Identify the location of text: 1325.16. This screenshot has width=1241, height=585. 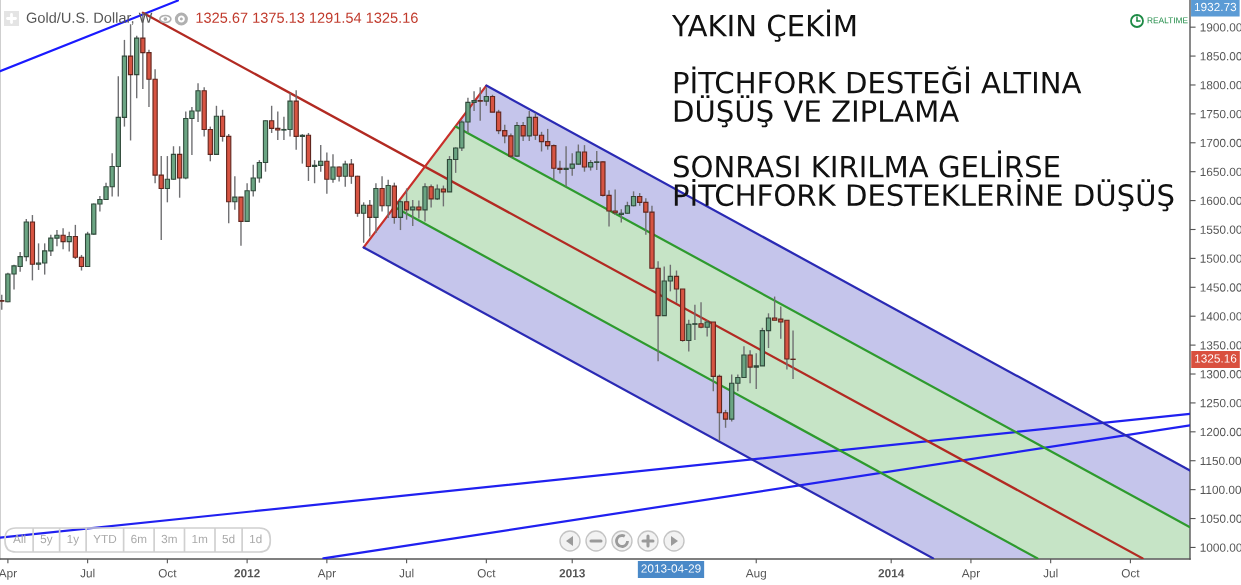
(1216, 358).